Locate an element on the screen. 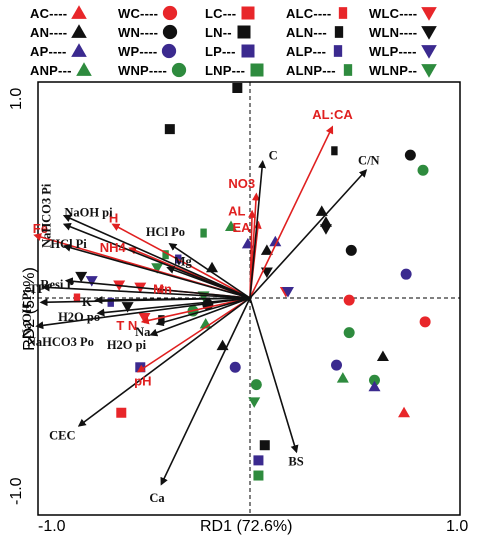 The width and height of the screenshot is (479, 550). legend-label: LN-- is located at coordinates (218, 32).